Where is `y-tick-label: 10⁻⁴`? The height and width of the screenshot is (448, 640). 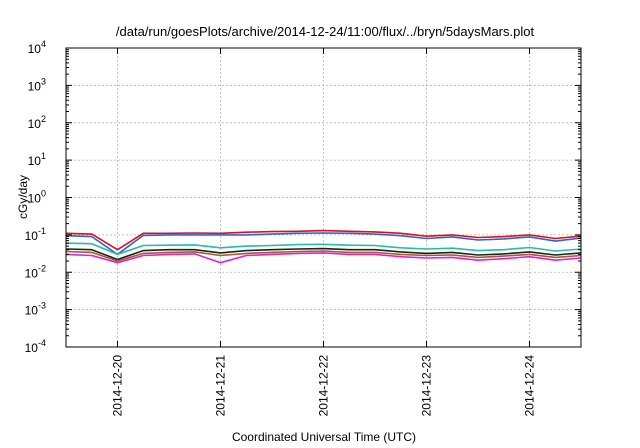 y-tick-label: 10⁻⁴ is located at coordinates (35, 346).